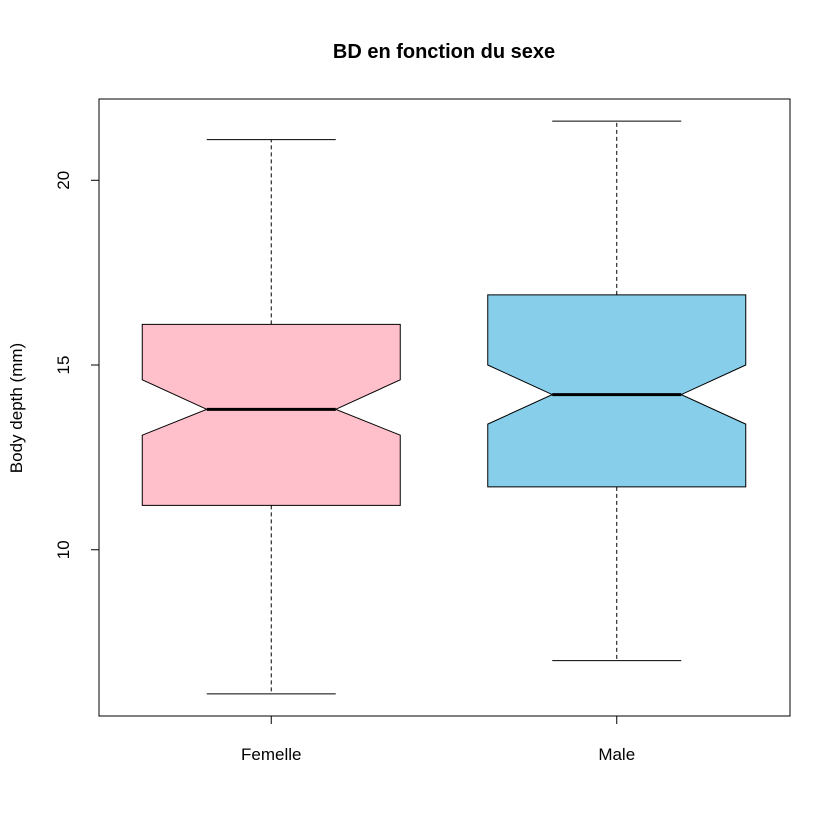  I want to click on x-tick-label-male: Male, so click(616, 754).